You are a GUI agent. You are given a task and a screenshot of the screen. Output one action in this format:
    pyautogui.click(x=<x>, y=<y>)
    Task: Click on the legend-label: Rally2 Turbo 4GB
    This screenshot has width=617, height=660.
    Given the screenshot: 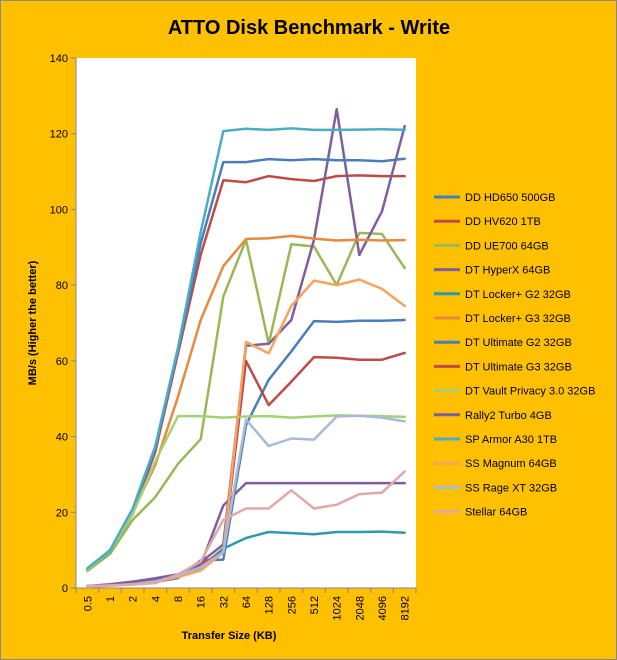 What is the action you would take?
    pyautogui.click(x=508, y=416)
    